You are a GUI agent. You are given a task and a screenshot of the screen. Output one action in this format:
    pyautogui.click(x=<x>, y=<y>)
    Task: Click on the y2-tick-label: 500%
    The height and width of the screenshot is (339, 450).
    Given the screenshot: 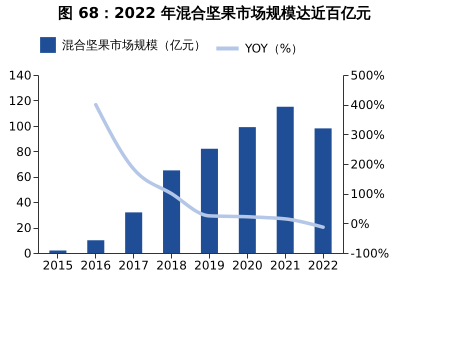 What is the action you would take?
    pyautogui.click(x=367, y=75)
    